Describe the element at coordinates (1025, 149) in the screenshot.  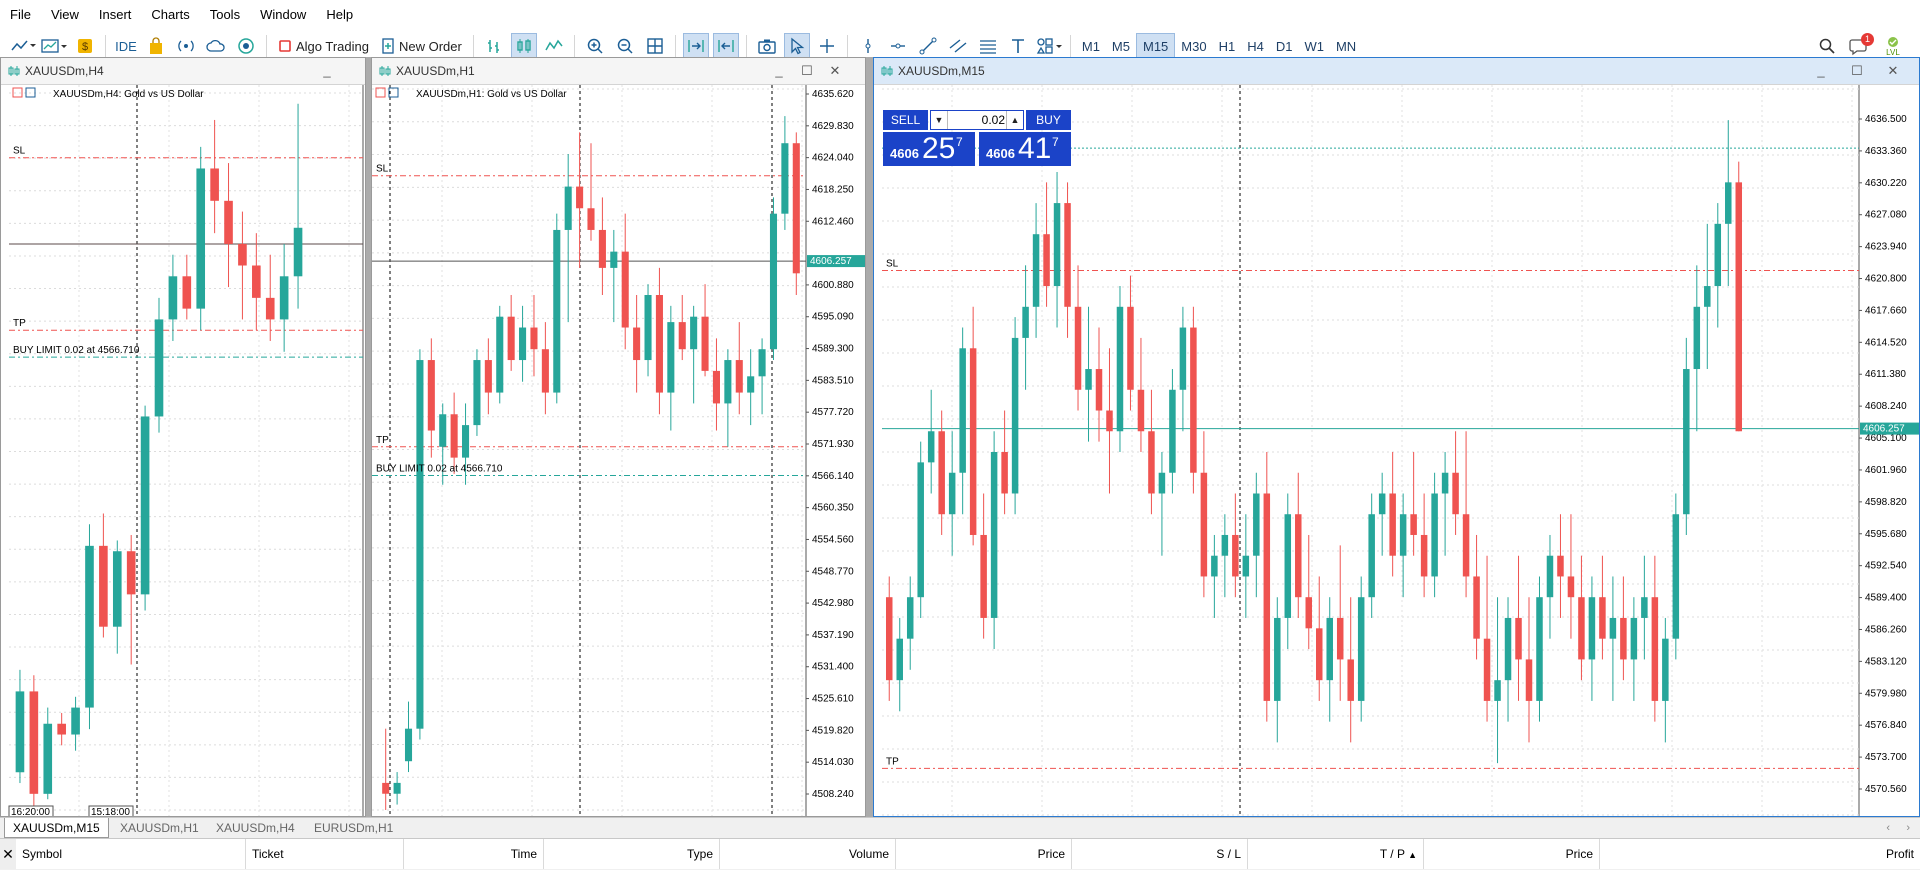
I see `buy-price-button: 4606 41 7` at that location.